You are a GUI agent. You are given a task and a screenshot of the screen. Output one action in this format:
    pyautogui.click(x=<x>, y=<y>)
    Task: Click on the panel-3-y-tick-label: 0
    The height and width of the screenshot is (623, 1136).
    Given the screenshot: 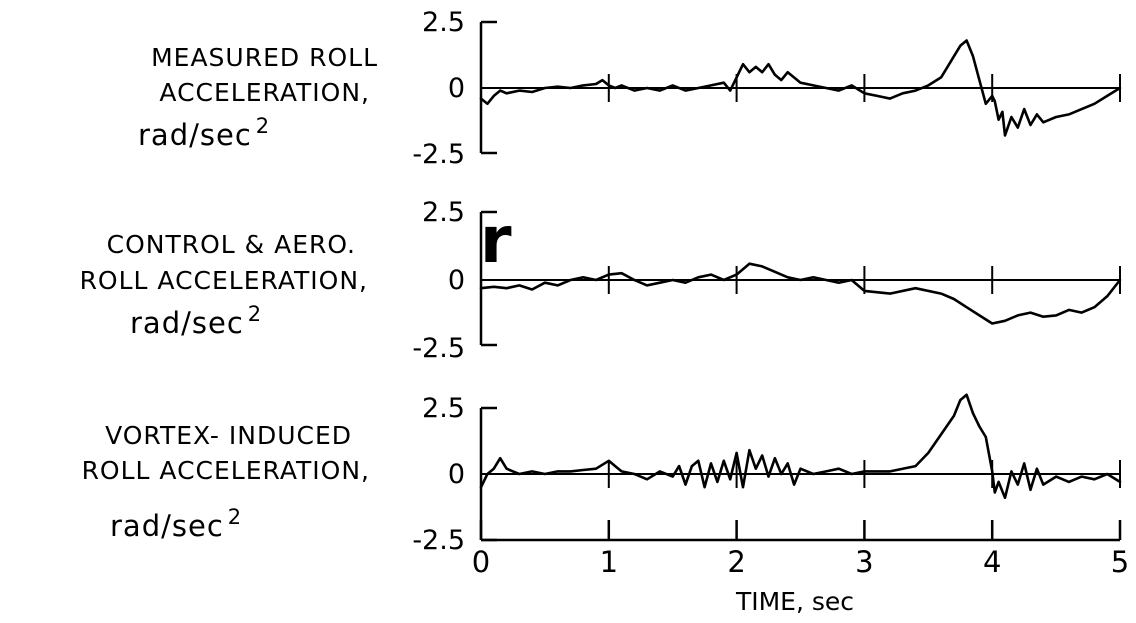 What is the action you would take?
    pyautogui.click(x=456, y=474)
    